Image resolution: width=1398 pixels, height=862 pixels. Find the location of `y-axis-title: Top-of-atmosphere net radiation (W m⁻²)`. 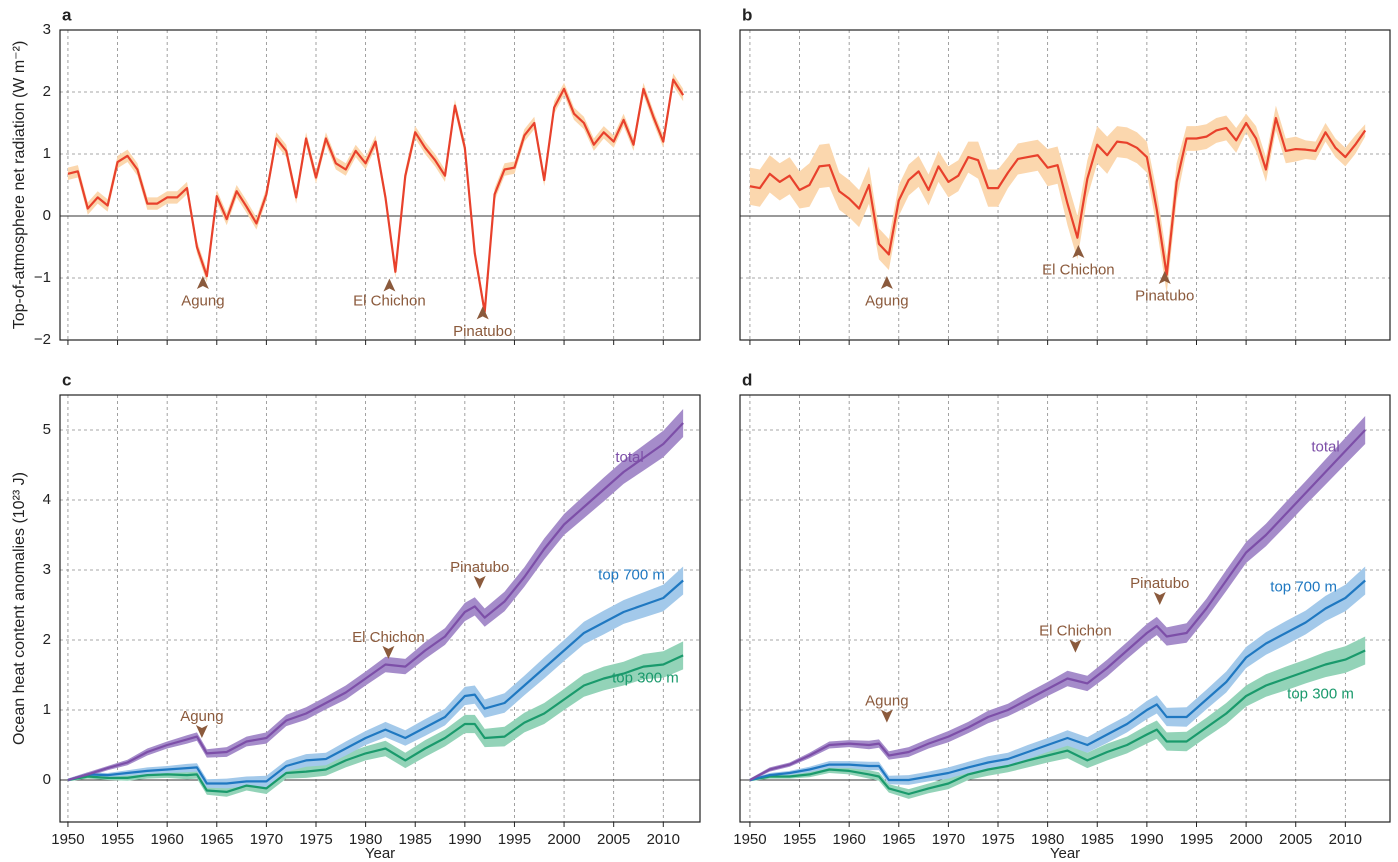

y-axis-title: Top-of-atmosphere net radiation (W m⁻²) is located at coordinates (19, 185).